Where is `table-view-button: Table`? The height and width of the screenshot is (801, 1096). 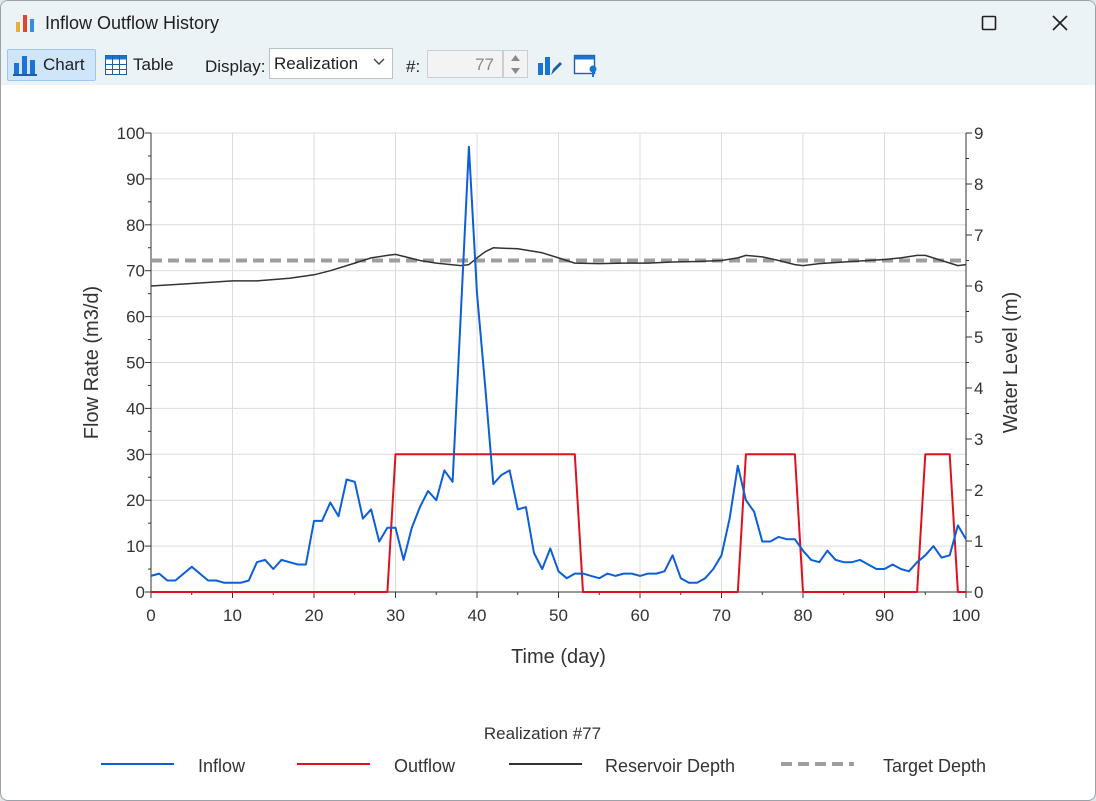
table-view-button: Table is located at coordinates (145, 65).